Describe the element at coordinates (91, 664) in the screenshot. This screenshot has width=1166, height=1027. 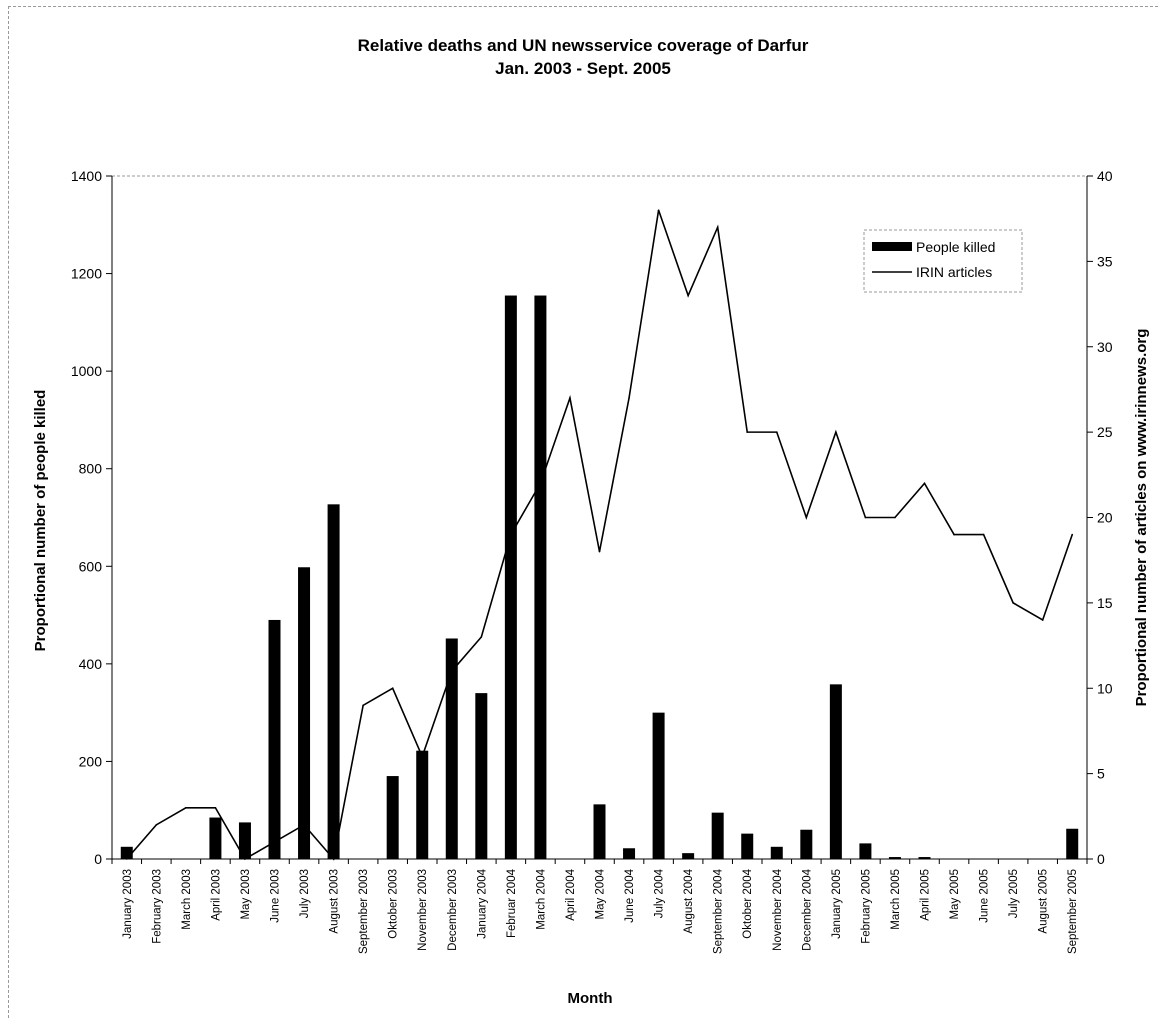
I see `left-tick-label: 400` at that location.